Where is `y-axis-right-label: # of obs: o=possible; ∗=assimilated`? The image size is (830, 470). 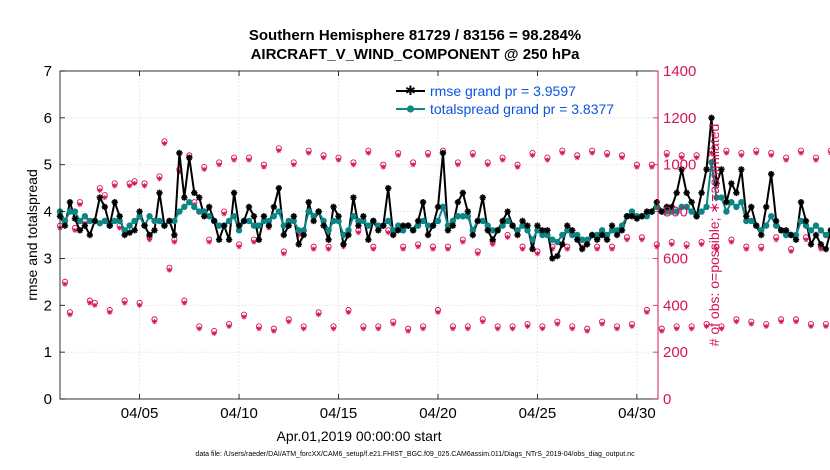 y-axis-right-label: # of obs: o=possible; ∗=assimilated is located at coordinates (714, 235).